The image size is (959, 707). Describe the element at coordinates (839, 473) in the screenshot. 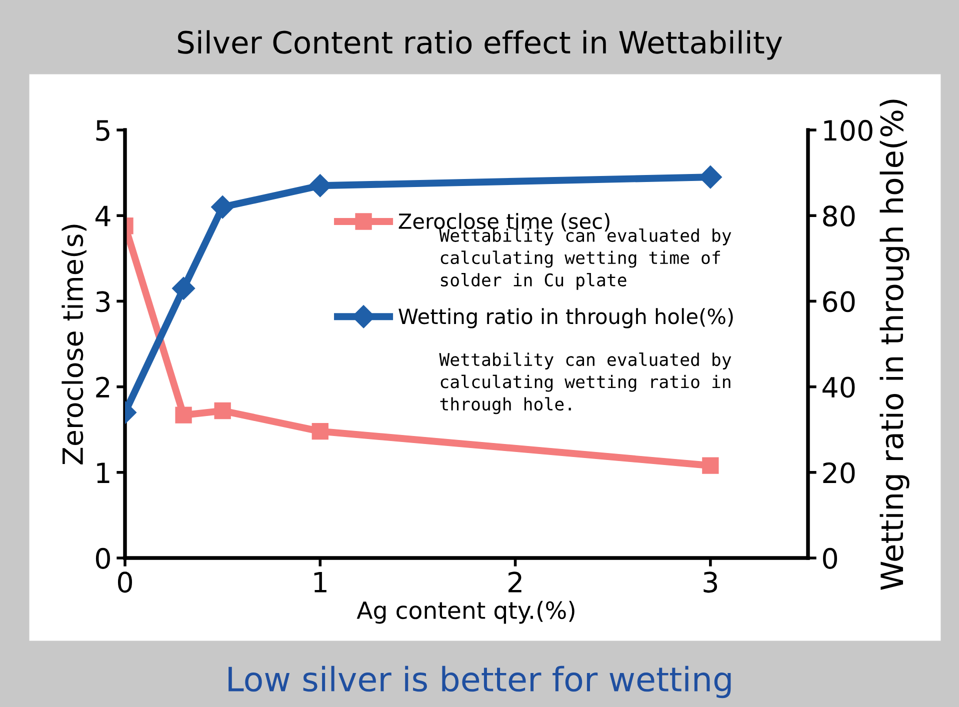

I see `y2-tick-label: 20` at that location.